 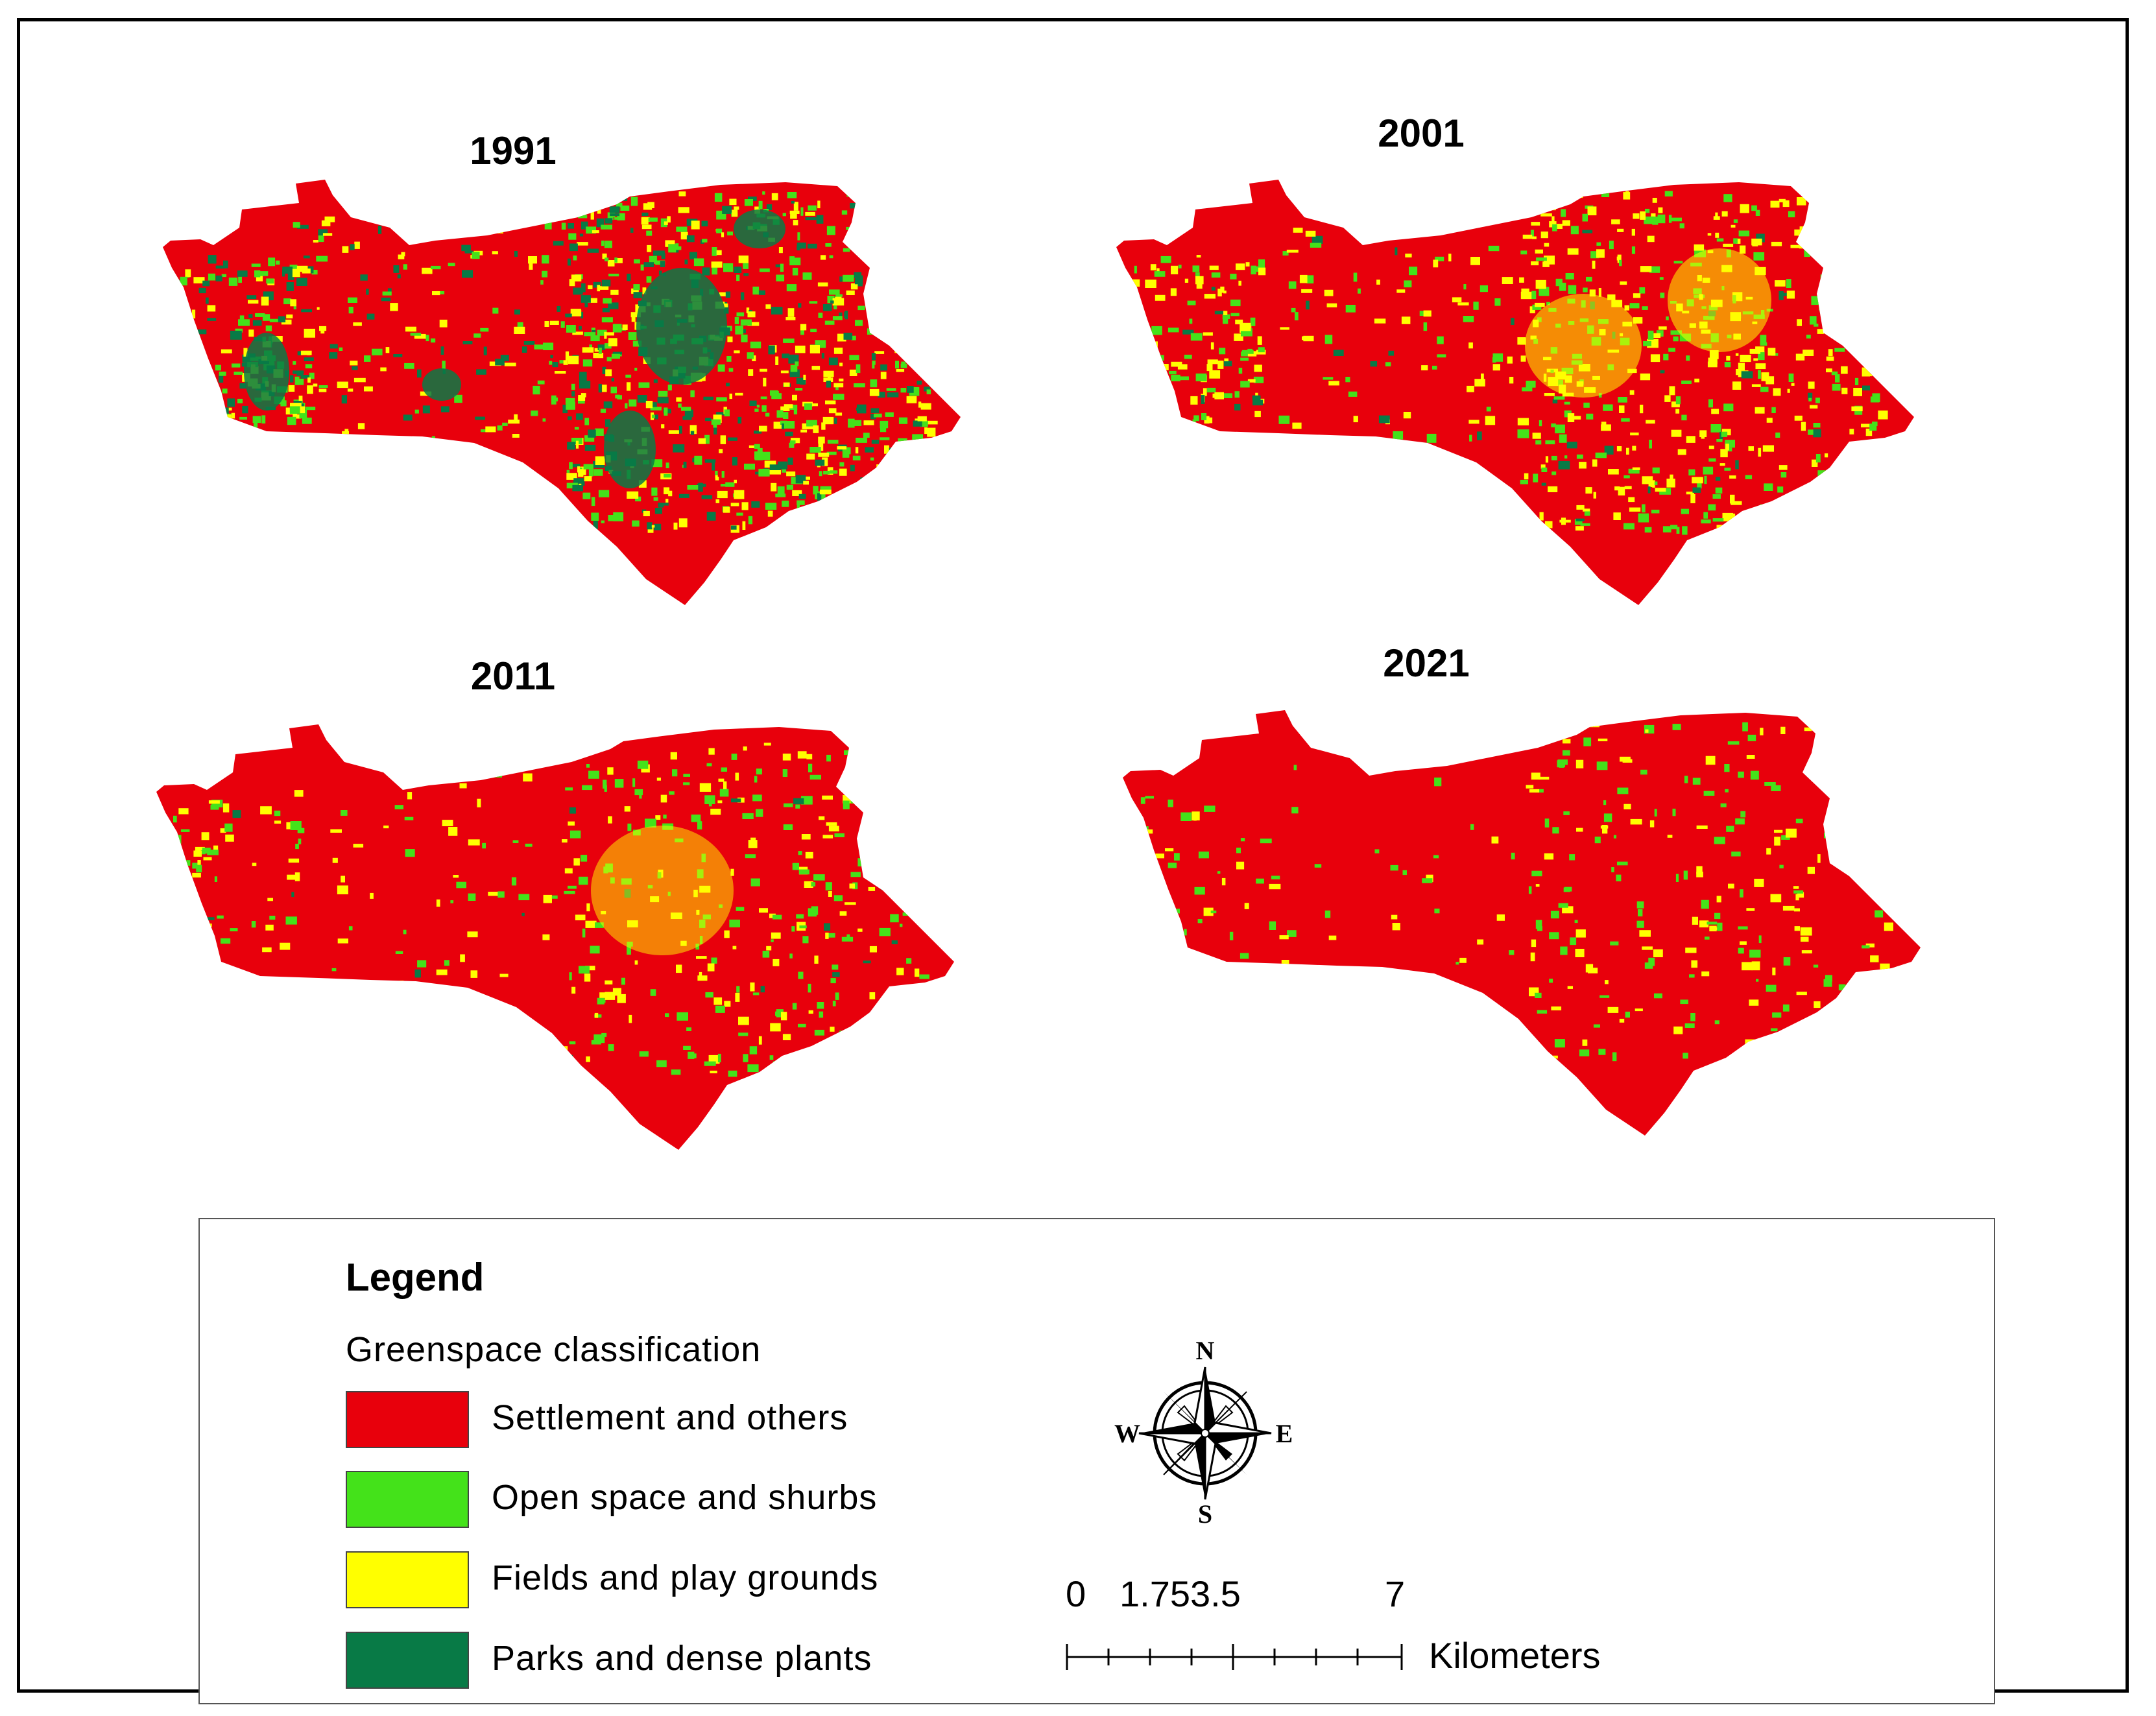 I want to click on scale-label-mid: 1.753.5, so click(x=1180, y=1593).